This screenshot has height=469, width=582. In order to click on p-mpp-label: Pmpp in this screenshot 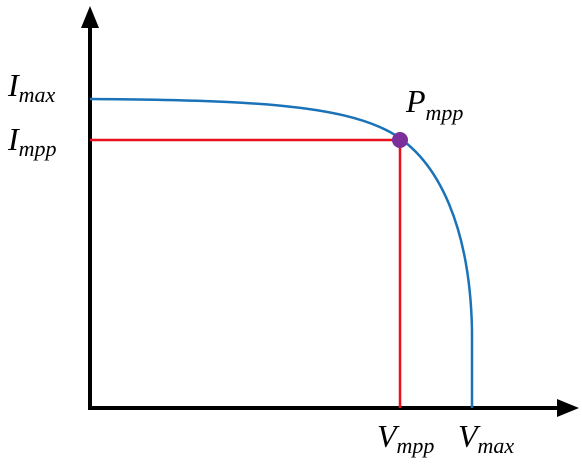, I will do `click(434, 104)`.